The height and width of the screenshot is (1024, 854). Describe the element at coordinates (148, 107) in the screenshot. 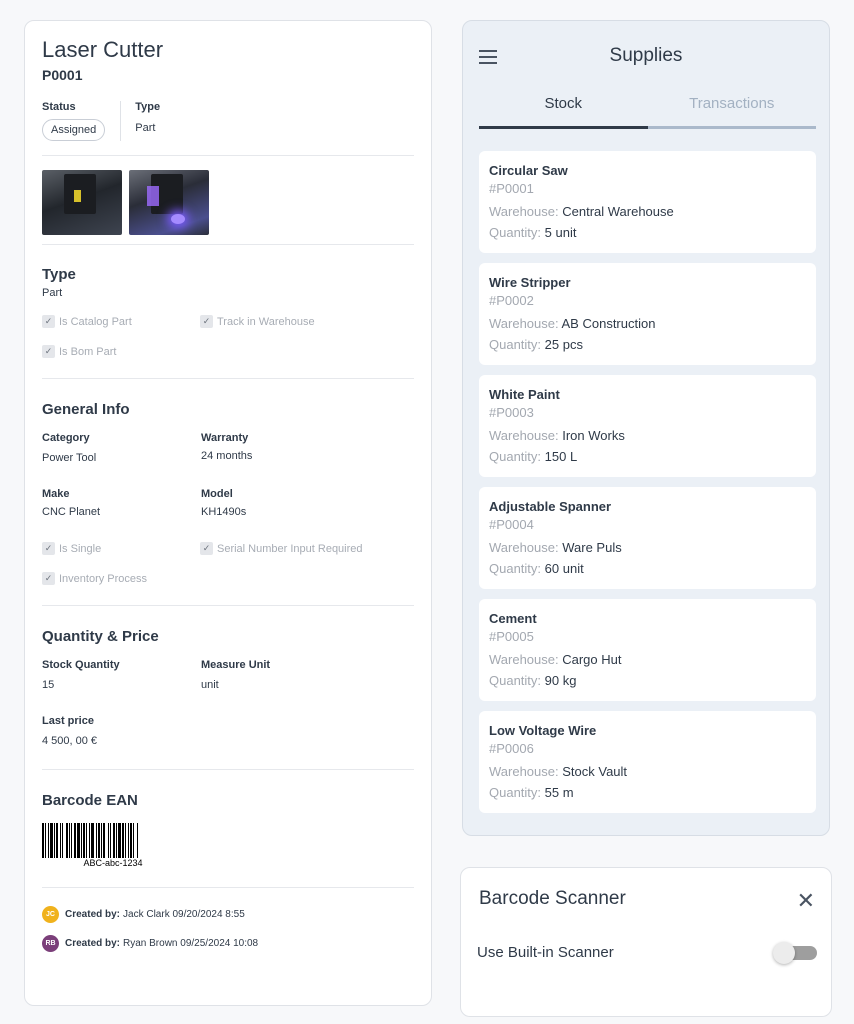

I see `type-label: Type` at that location.